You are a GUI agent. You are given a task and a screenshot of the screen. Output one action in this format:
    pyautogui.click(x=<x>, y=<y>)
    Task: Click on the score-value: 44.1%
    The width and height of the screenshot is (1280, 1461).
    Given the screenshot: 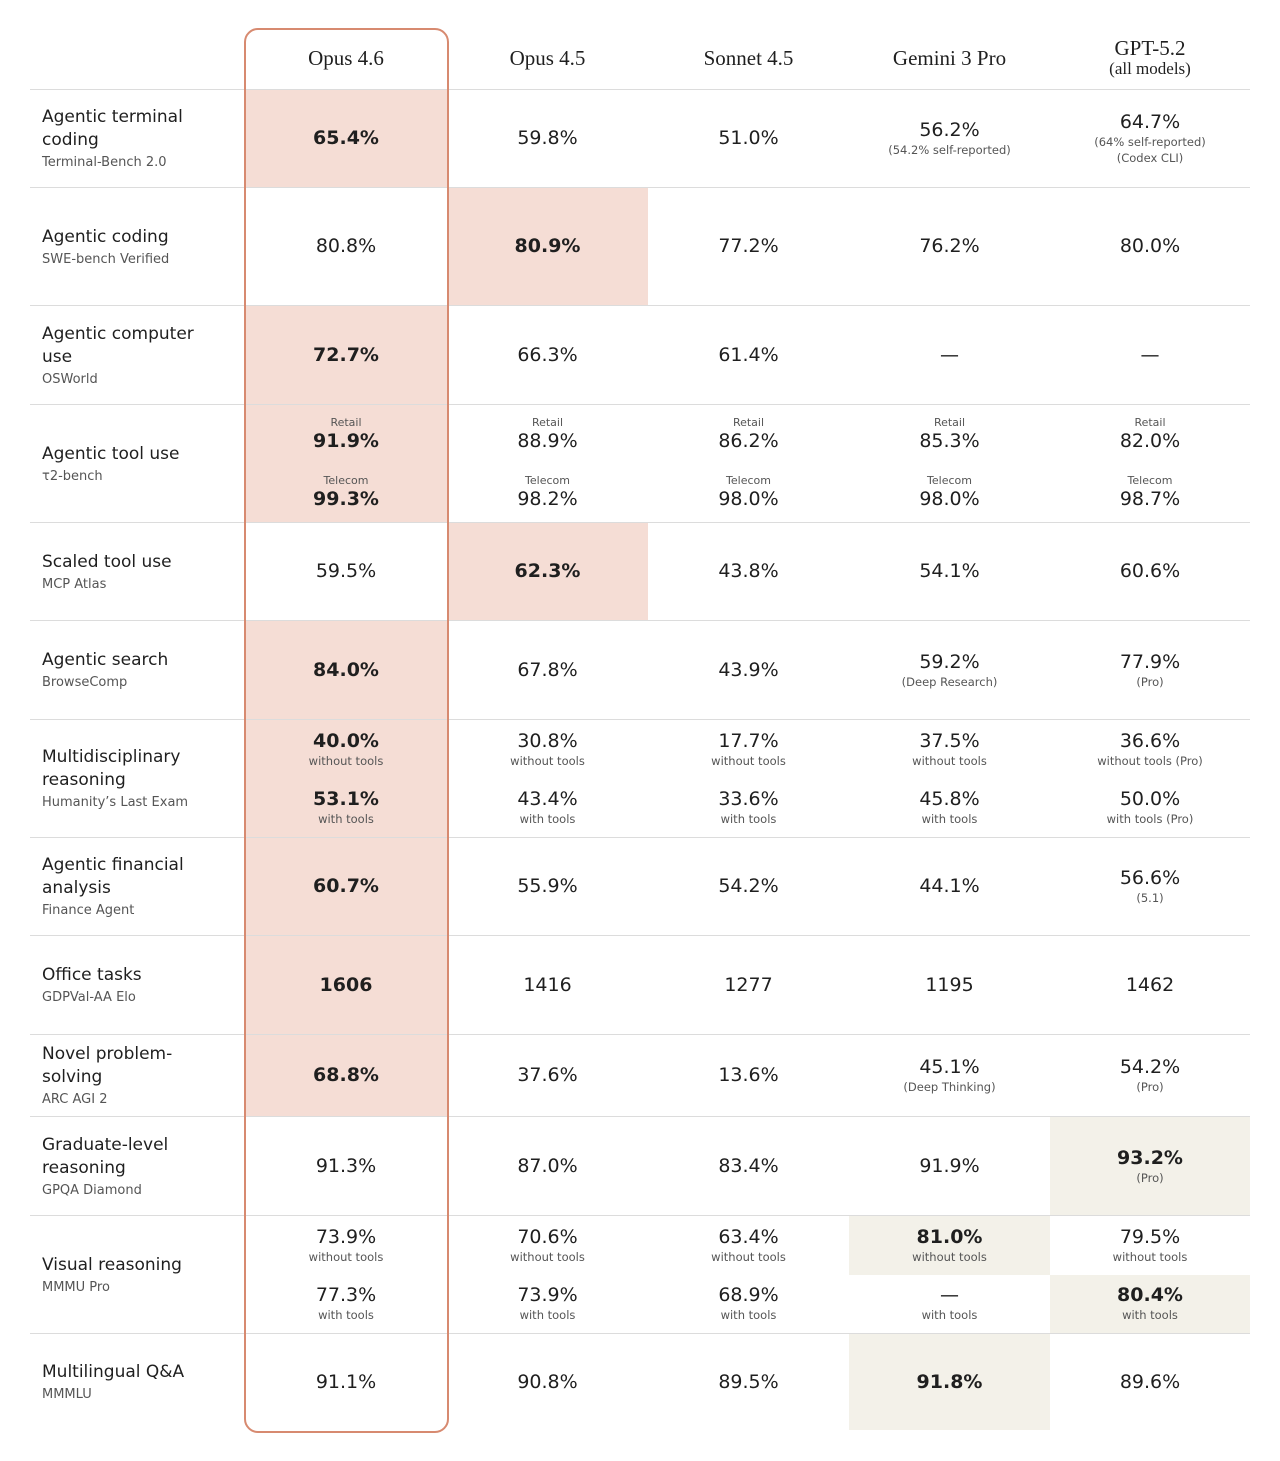 What is the action you would take?
    pyautogui.click(x=949, y=886)
    